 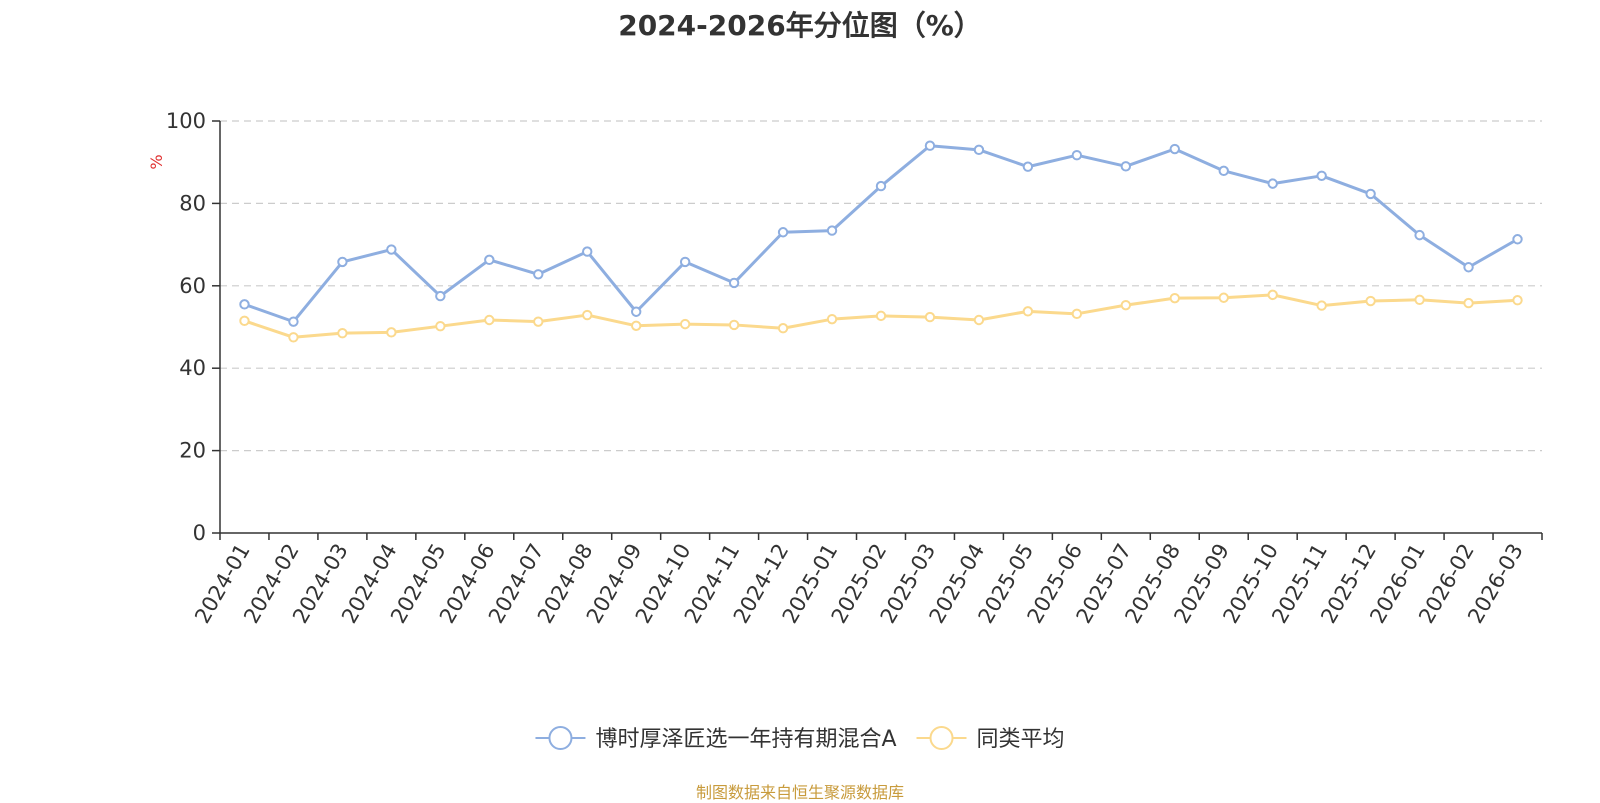 What do you see at coordinates (199, 533) in the screenshot?
I see `y-tick-label-0: 0` at bounding box center [199, 533].